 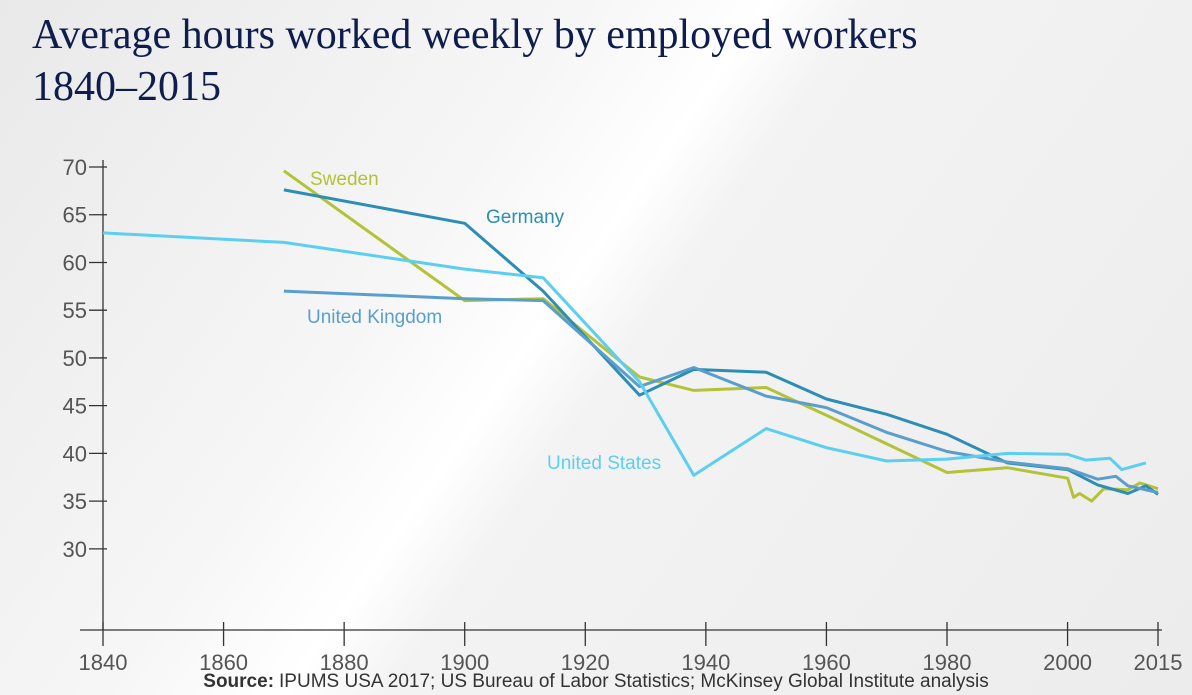 I want to click on y-tick-label: 65, so click(x=75, y=215).